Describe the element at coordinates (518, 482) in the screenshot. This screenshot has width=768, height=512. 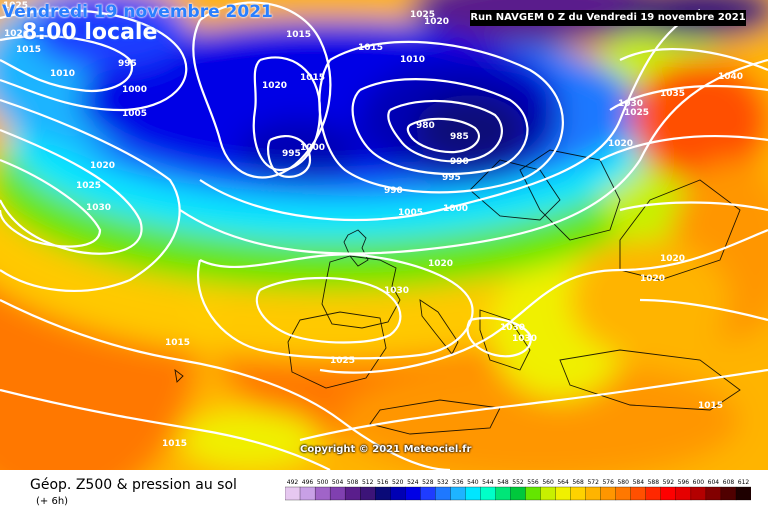
I see `legend-tick-label: 552` at that location.